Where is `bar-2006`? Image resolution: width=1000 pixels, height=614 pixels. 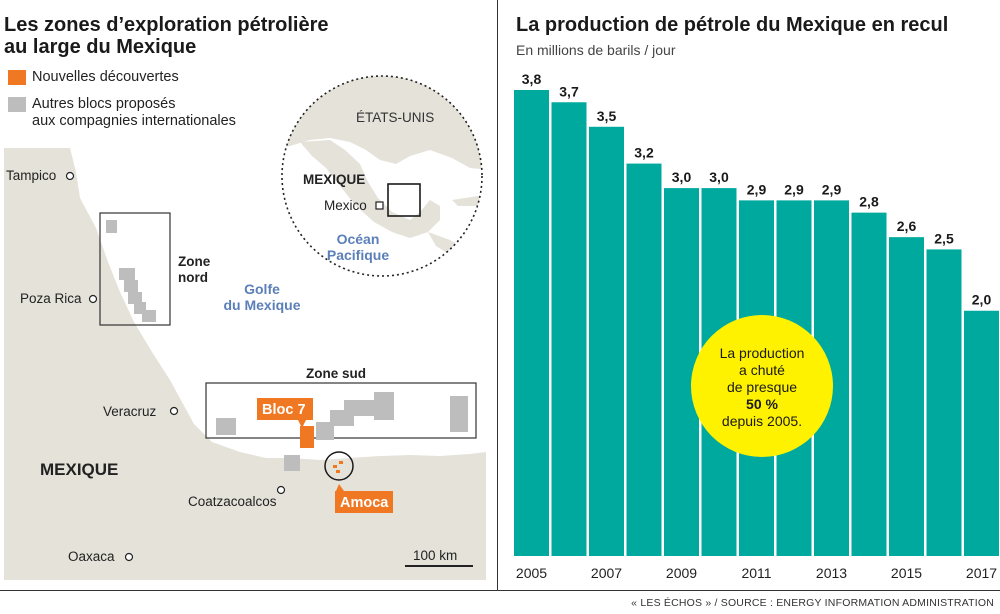 bar-2006 is located at coordinates (569, 329).